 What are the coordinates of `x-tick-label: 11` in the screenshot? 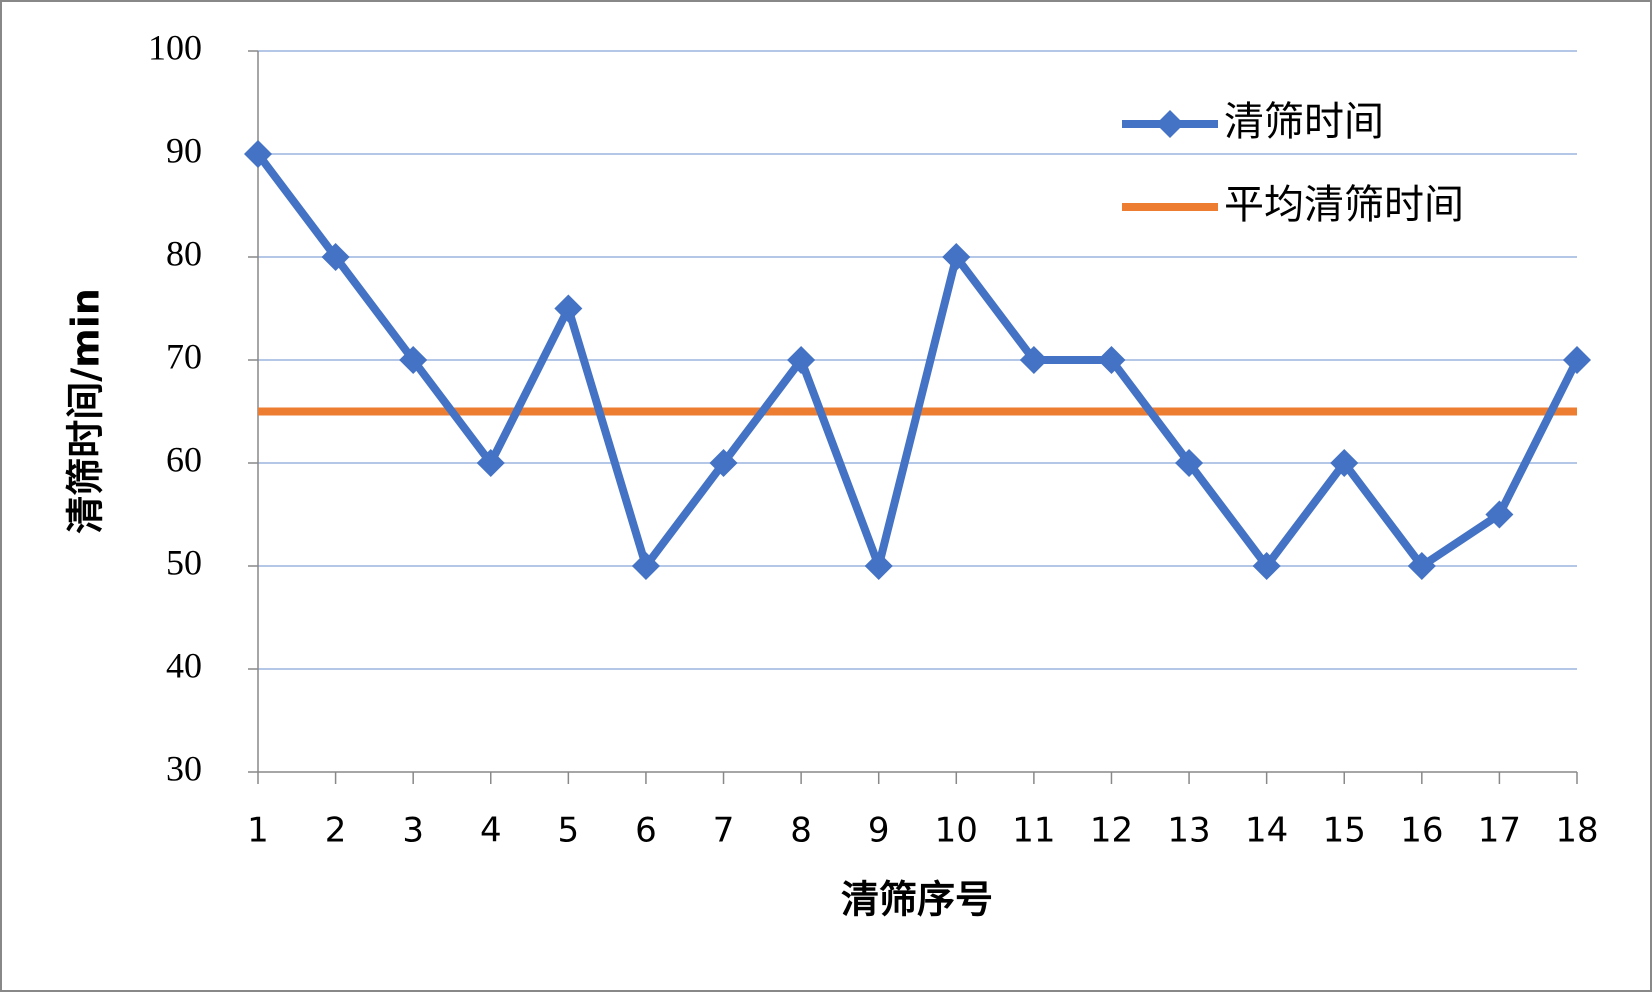 It's located at (1033, 831).